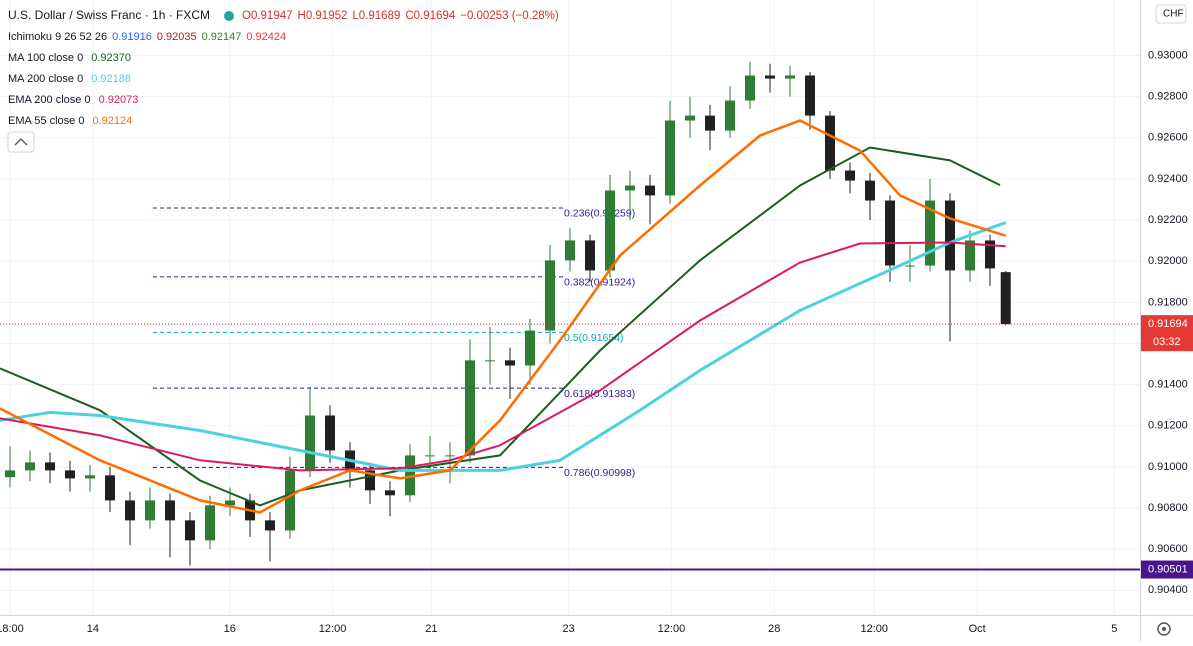 The image size is (1193, 646). I want to click on y-tick-label: 0.91000, so click(1168, 467).